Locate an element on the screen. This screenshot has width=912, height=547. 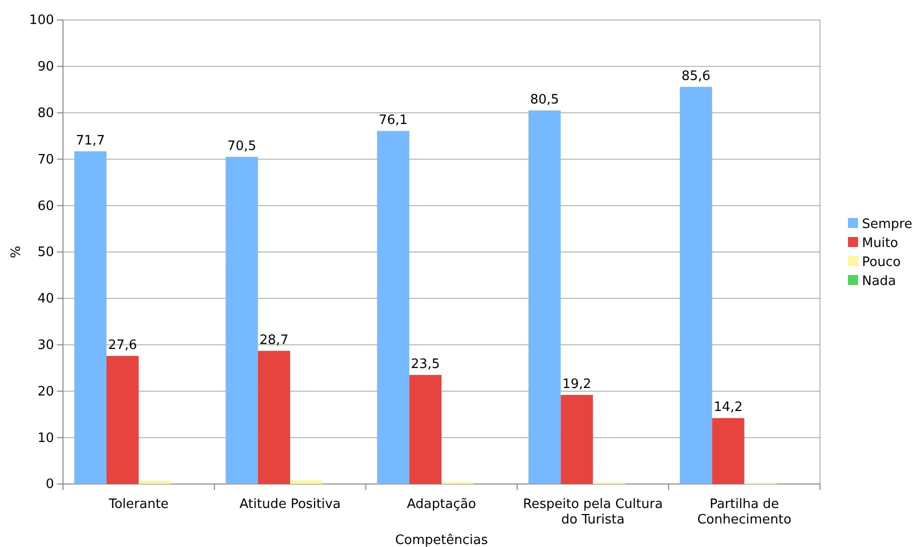
y-tick-label: 20 is located at coordinates (45, 392).